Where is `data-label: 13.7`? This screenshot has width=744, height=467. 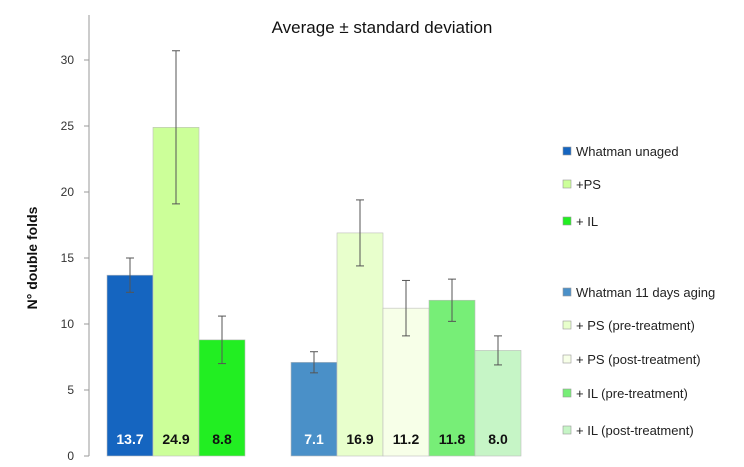 data-label: 13.7 is located at coordinates (129, 439).